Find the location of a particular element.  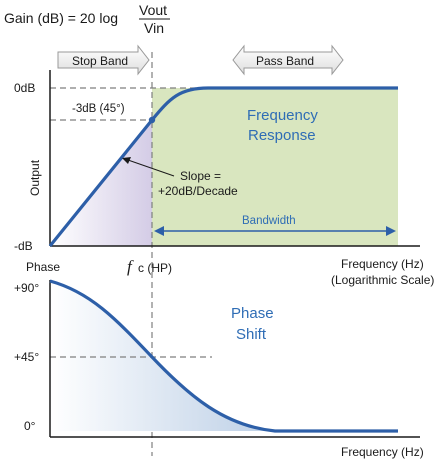

phase-title-line1: Phase is located at coordinates (252, 313).